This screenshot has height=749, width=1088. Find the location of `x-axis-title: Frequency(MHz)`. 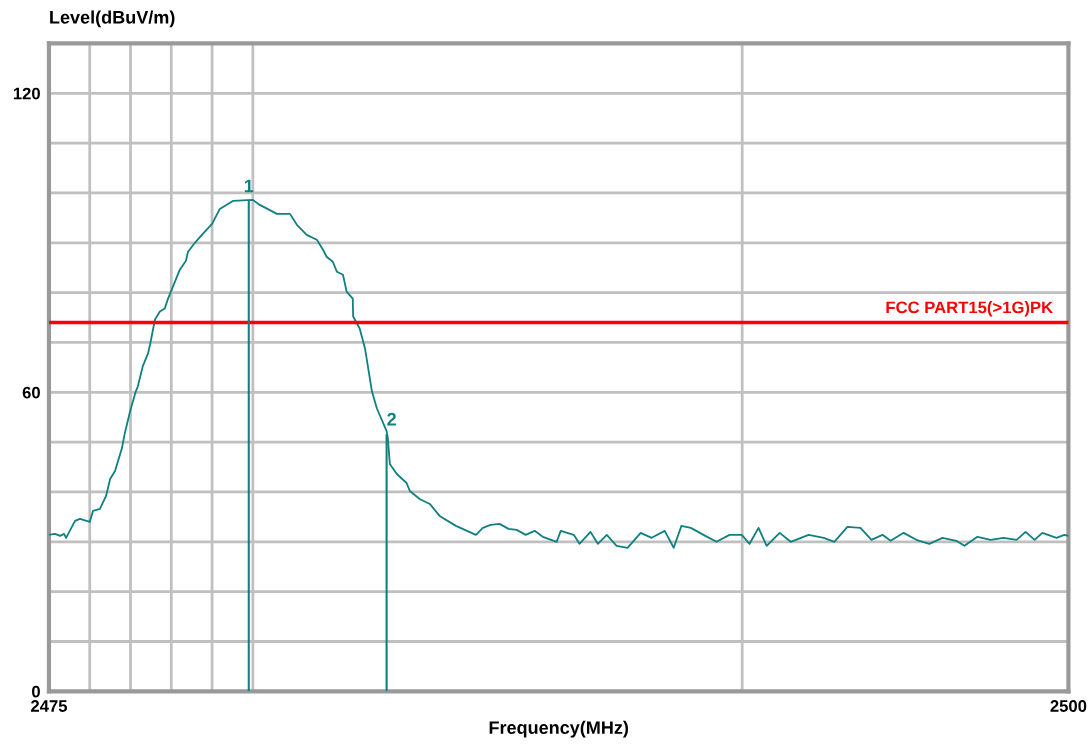

x-axis-title: Frequency(MHz) is located at coordinates (559, 729).